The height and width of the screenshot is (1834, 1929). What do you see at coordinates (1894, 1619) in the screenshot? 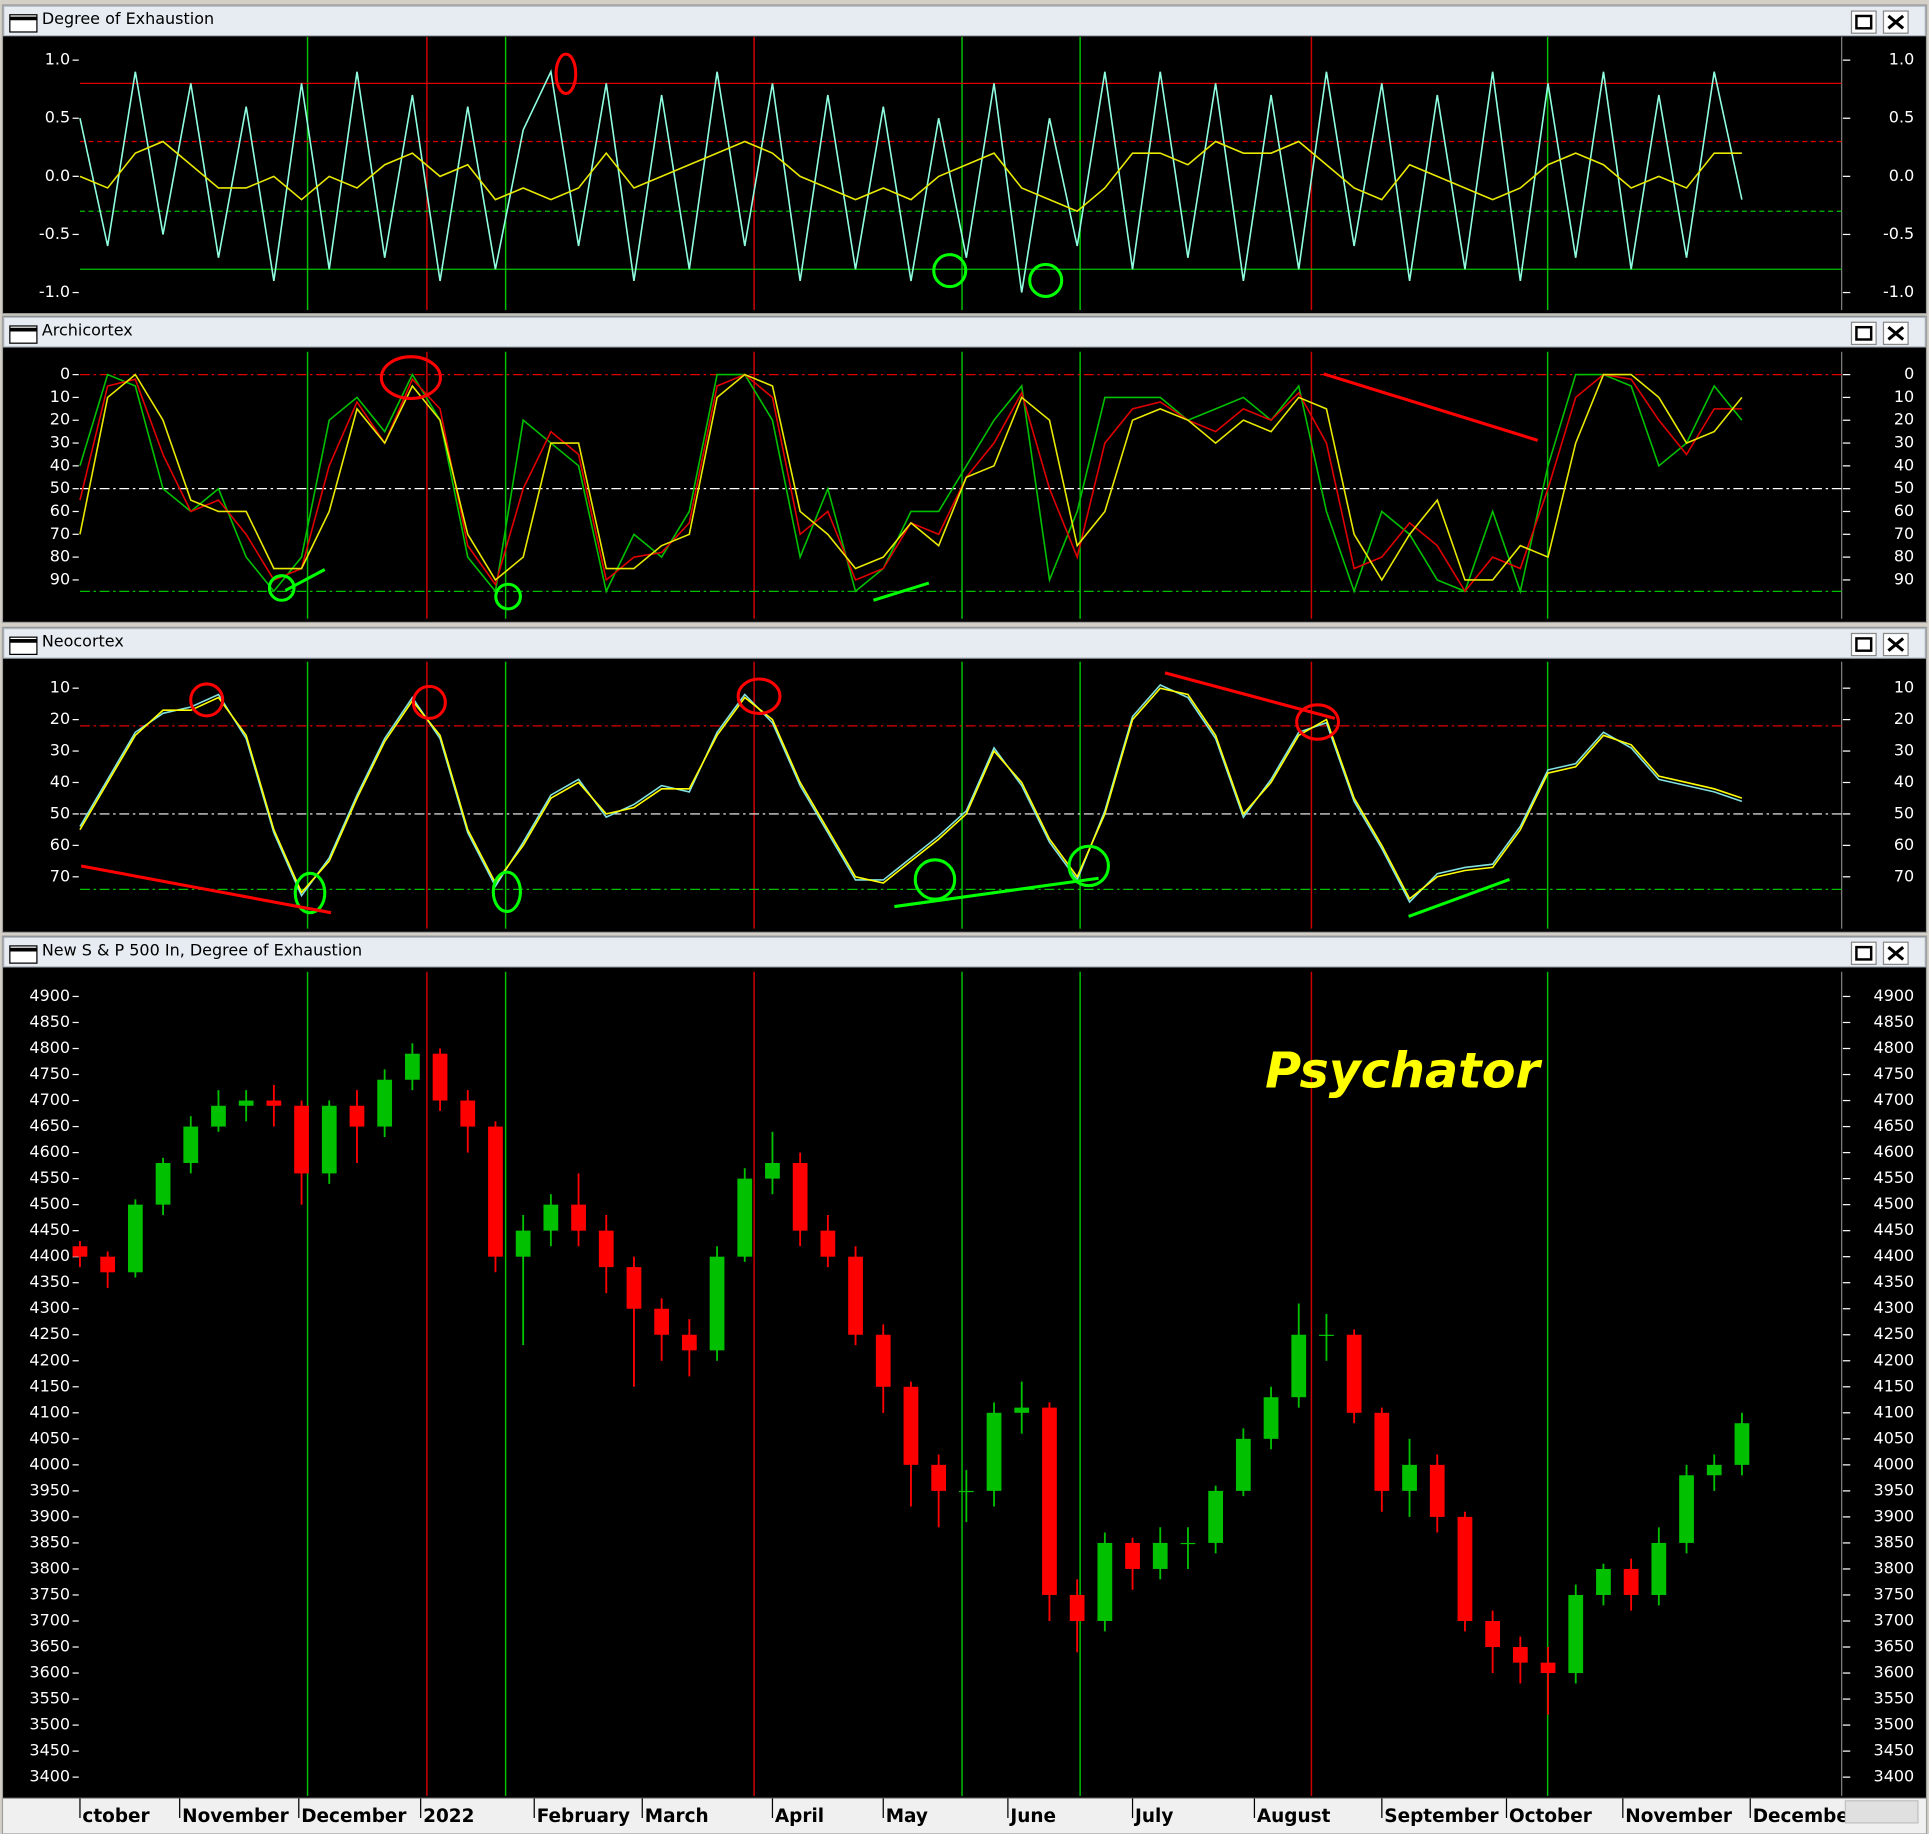
I see `y-tick-label: 3700` at bounding box center [1894, 1619].